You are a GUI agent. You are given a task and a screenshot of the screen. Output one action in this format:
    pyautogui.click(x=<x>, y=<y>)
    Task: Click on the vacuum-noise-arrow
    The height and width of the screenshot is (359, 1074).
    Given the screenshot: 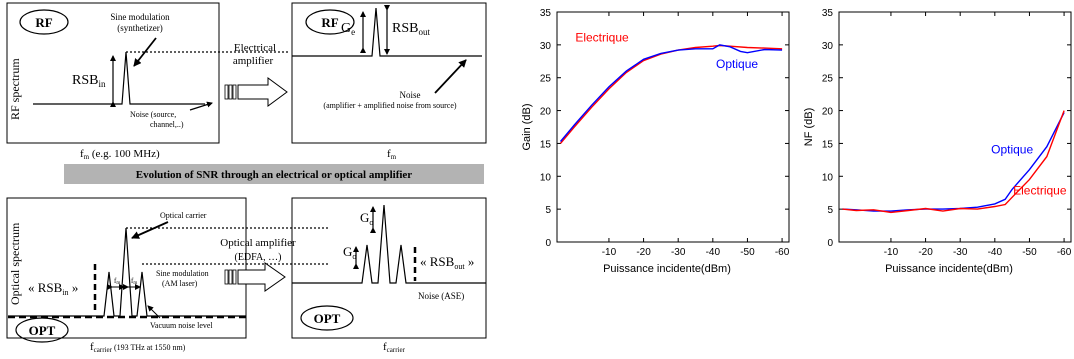 What is the action you would take?
    pyautogui.click(x=154, y=312)
    